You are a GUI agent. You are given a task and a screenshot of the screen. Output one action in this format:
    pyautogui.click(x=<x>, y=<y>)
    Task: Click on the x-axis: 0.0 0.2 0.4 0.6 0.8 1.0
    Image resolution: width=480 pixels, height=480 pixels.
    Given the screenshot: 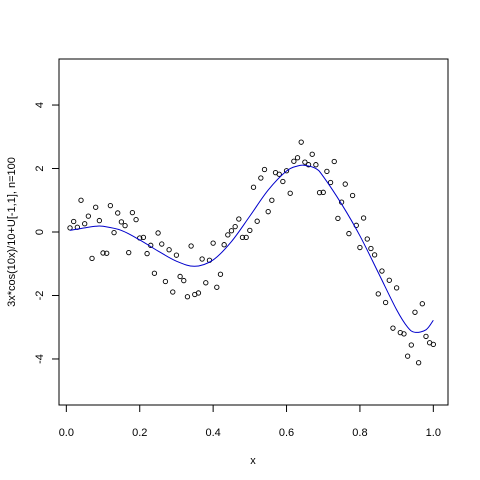 What is the action you would take?
    pyautogui.click(x=250, y=421)
    